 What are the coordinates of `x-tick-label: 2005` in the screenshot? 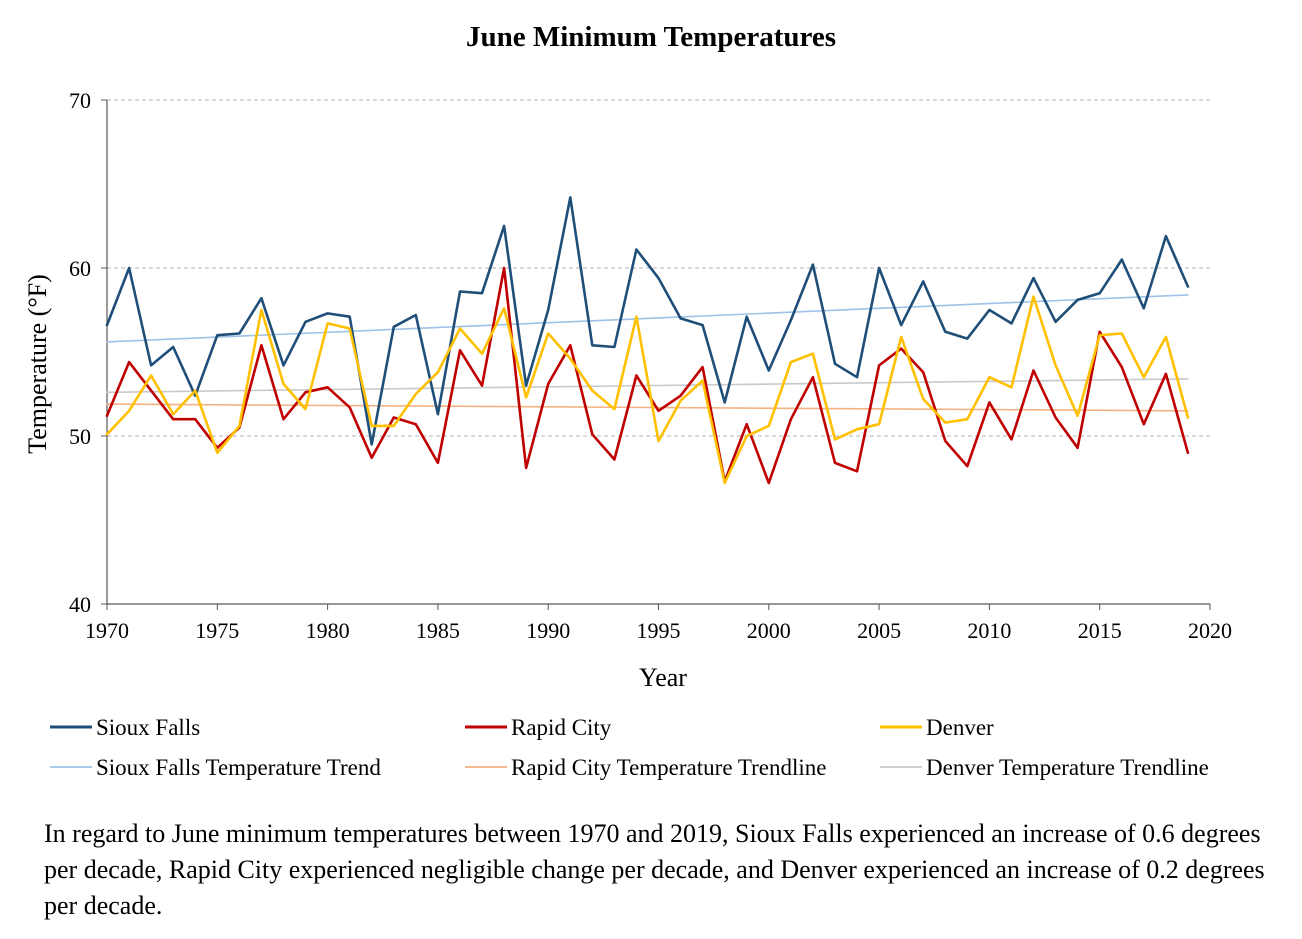 It's located at (879, 630).